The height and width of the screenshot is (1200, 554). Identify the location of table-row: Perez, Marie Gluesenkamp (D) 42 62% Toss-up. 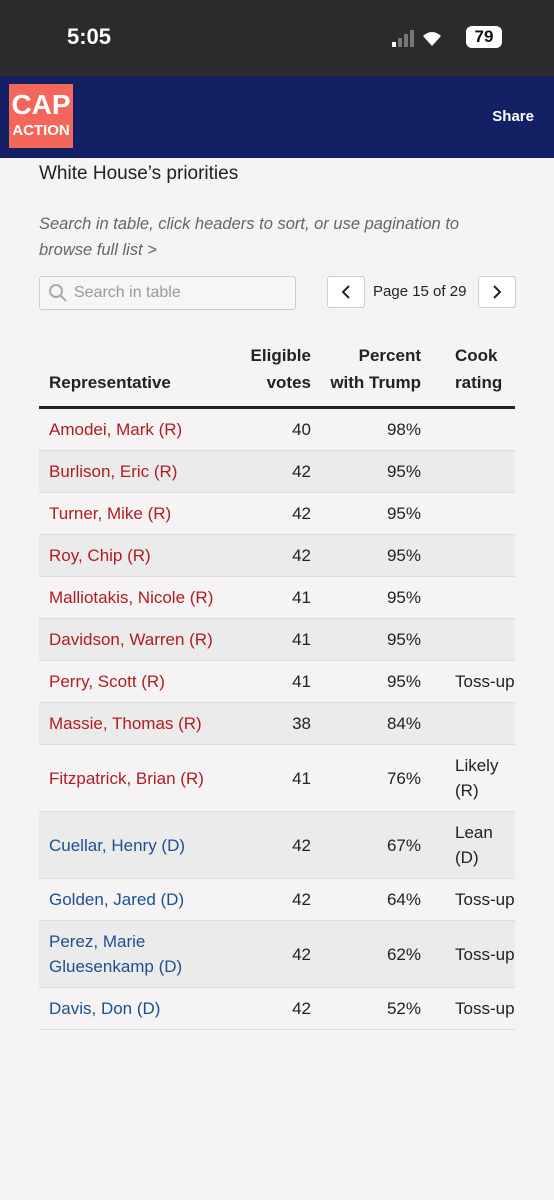
(277, 954).